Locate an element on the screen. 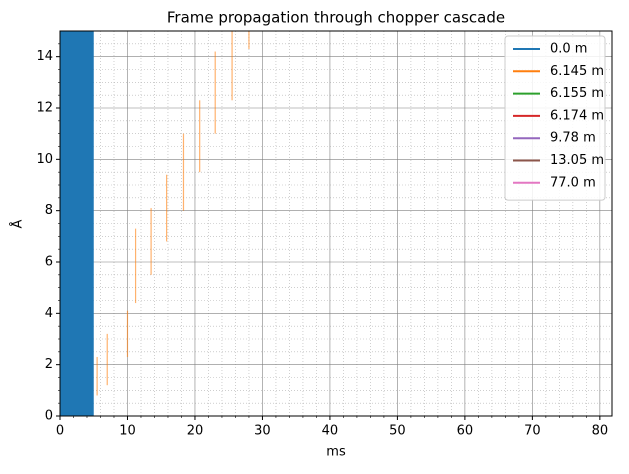  legend-label: 6.155 m is located at coordinates (577, 93).